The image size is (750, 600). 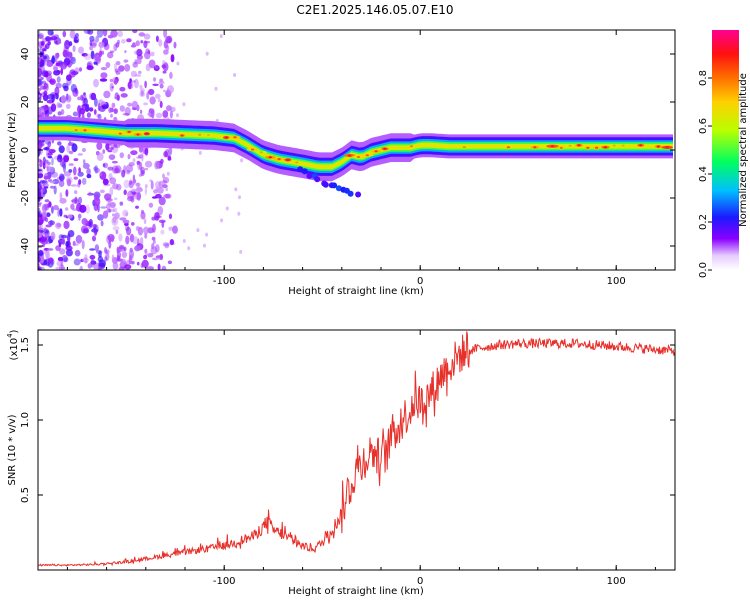 I want to click on colorbar-tick-label: 0.6, so click(x=703, y=126).